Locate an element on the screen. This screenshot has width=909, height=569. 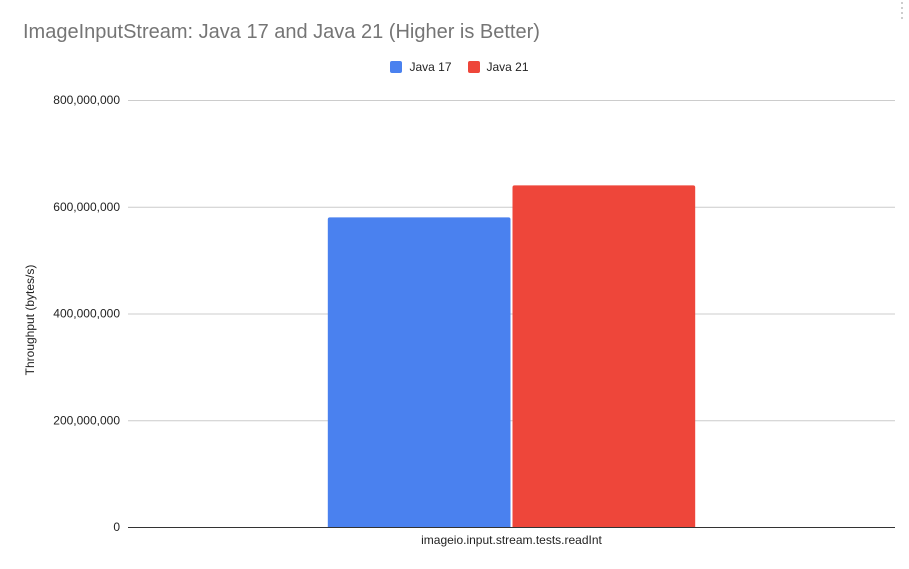
y-tick-label: 600,000,000 is located at coordinates (86, 207).